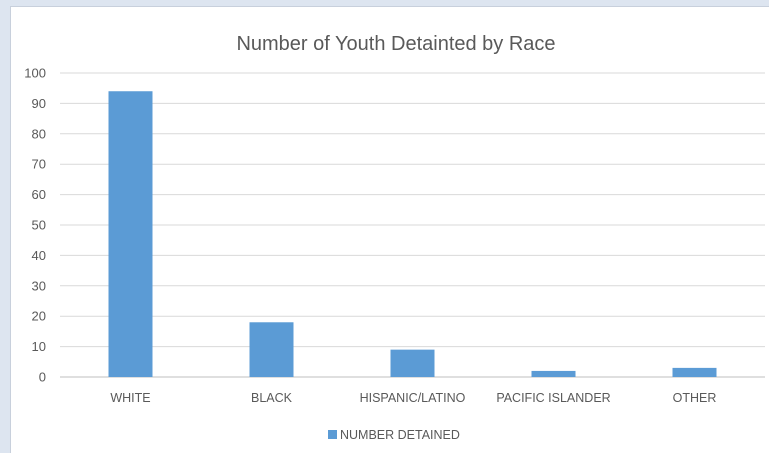  Describe the element at coordinates (39, 164) in the screenshot. I see `y-tick-label: 70` at that location.